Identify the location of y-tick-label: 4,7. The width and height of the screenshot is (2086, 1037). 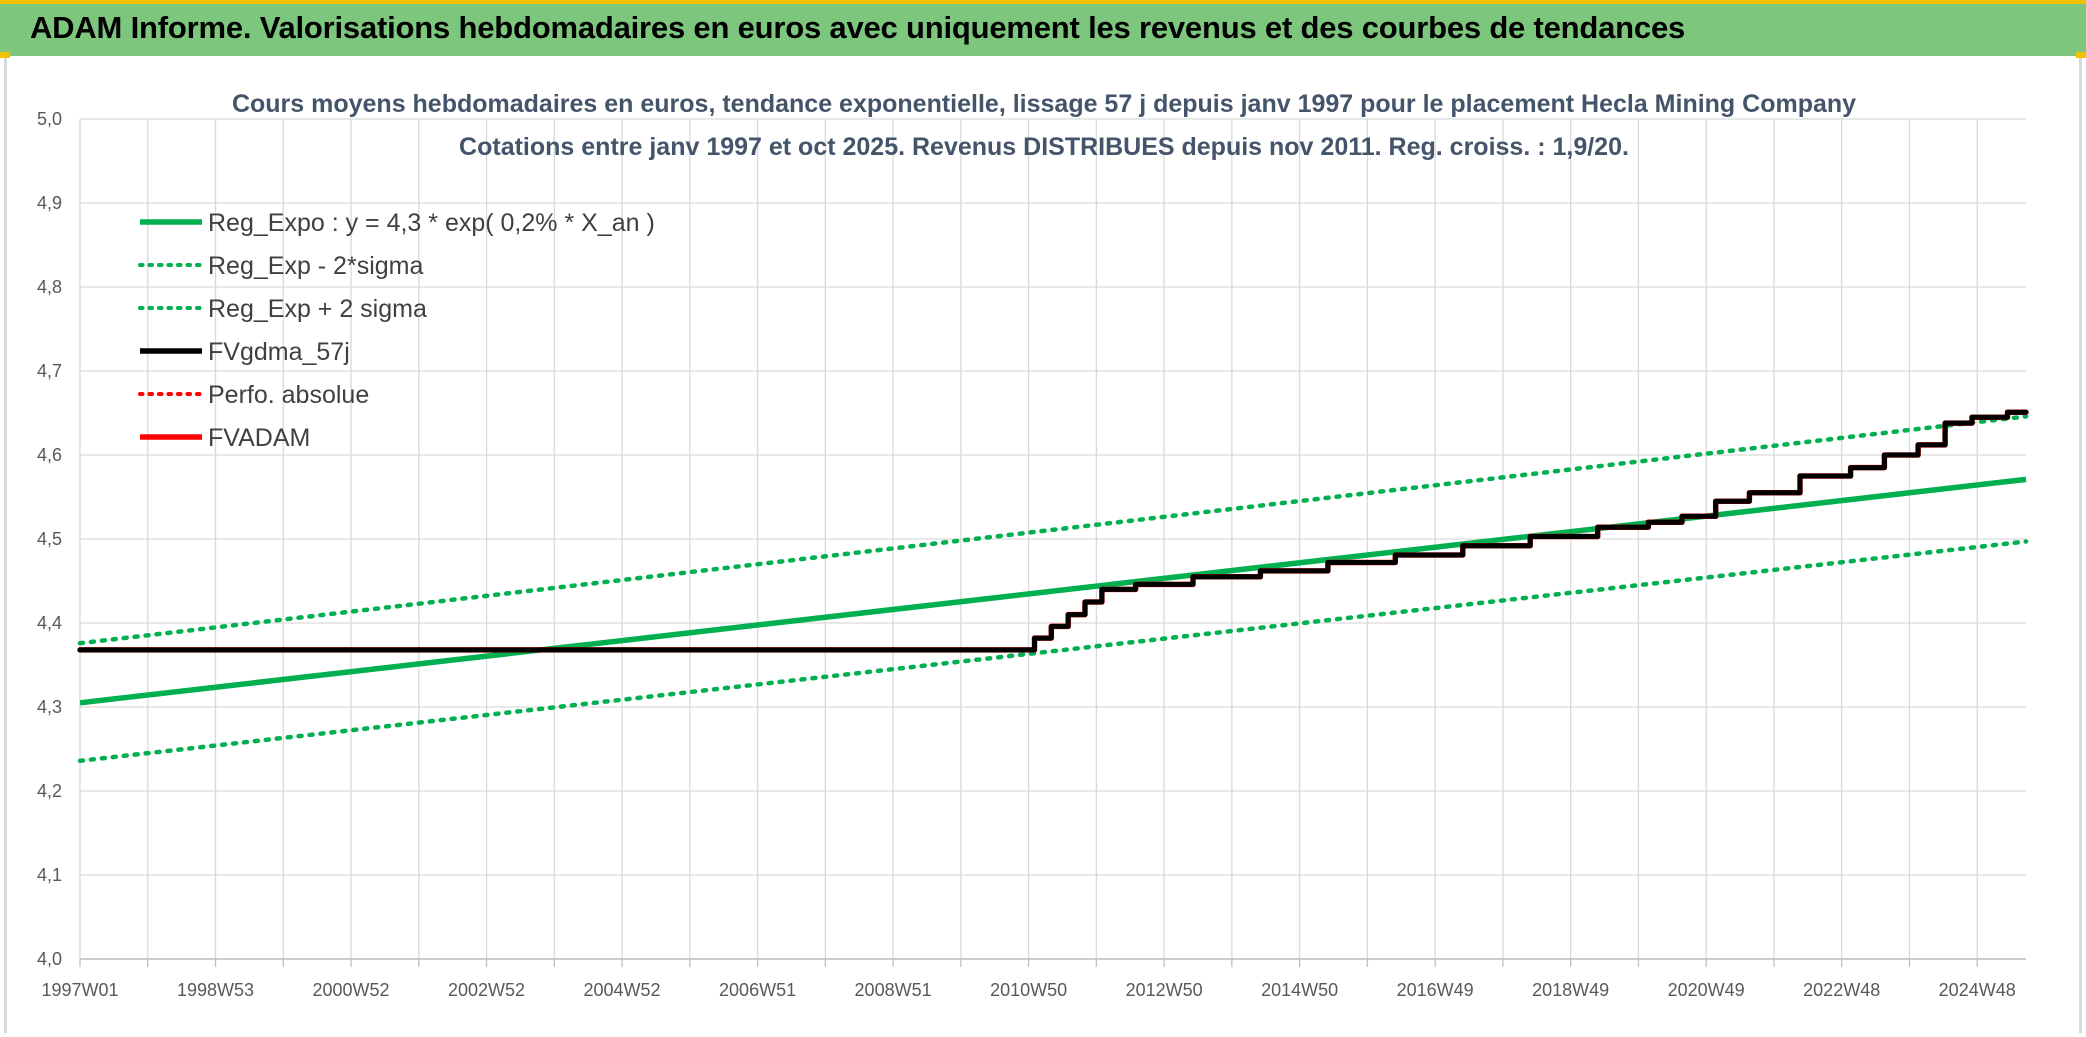
(49, 371).